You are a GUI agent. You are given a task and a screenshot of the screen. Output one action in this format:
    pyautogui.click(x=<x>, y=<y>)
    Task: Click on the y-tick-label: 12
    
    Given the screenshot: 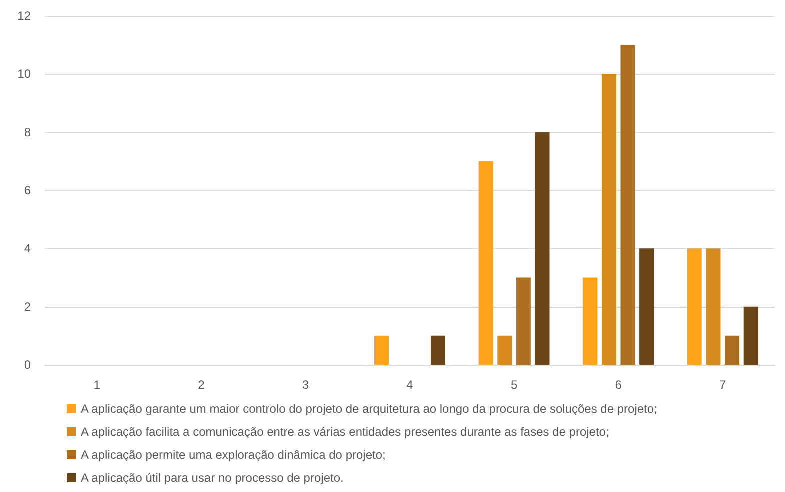 What is the action you would take?
    pyautogui.click(x=25, y=16)
    